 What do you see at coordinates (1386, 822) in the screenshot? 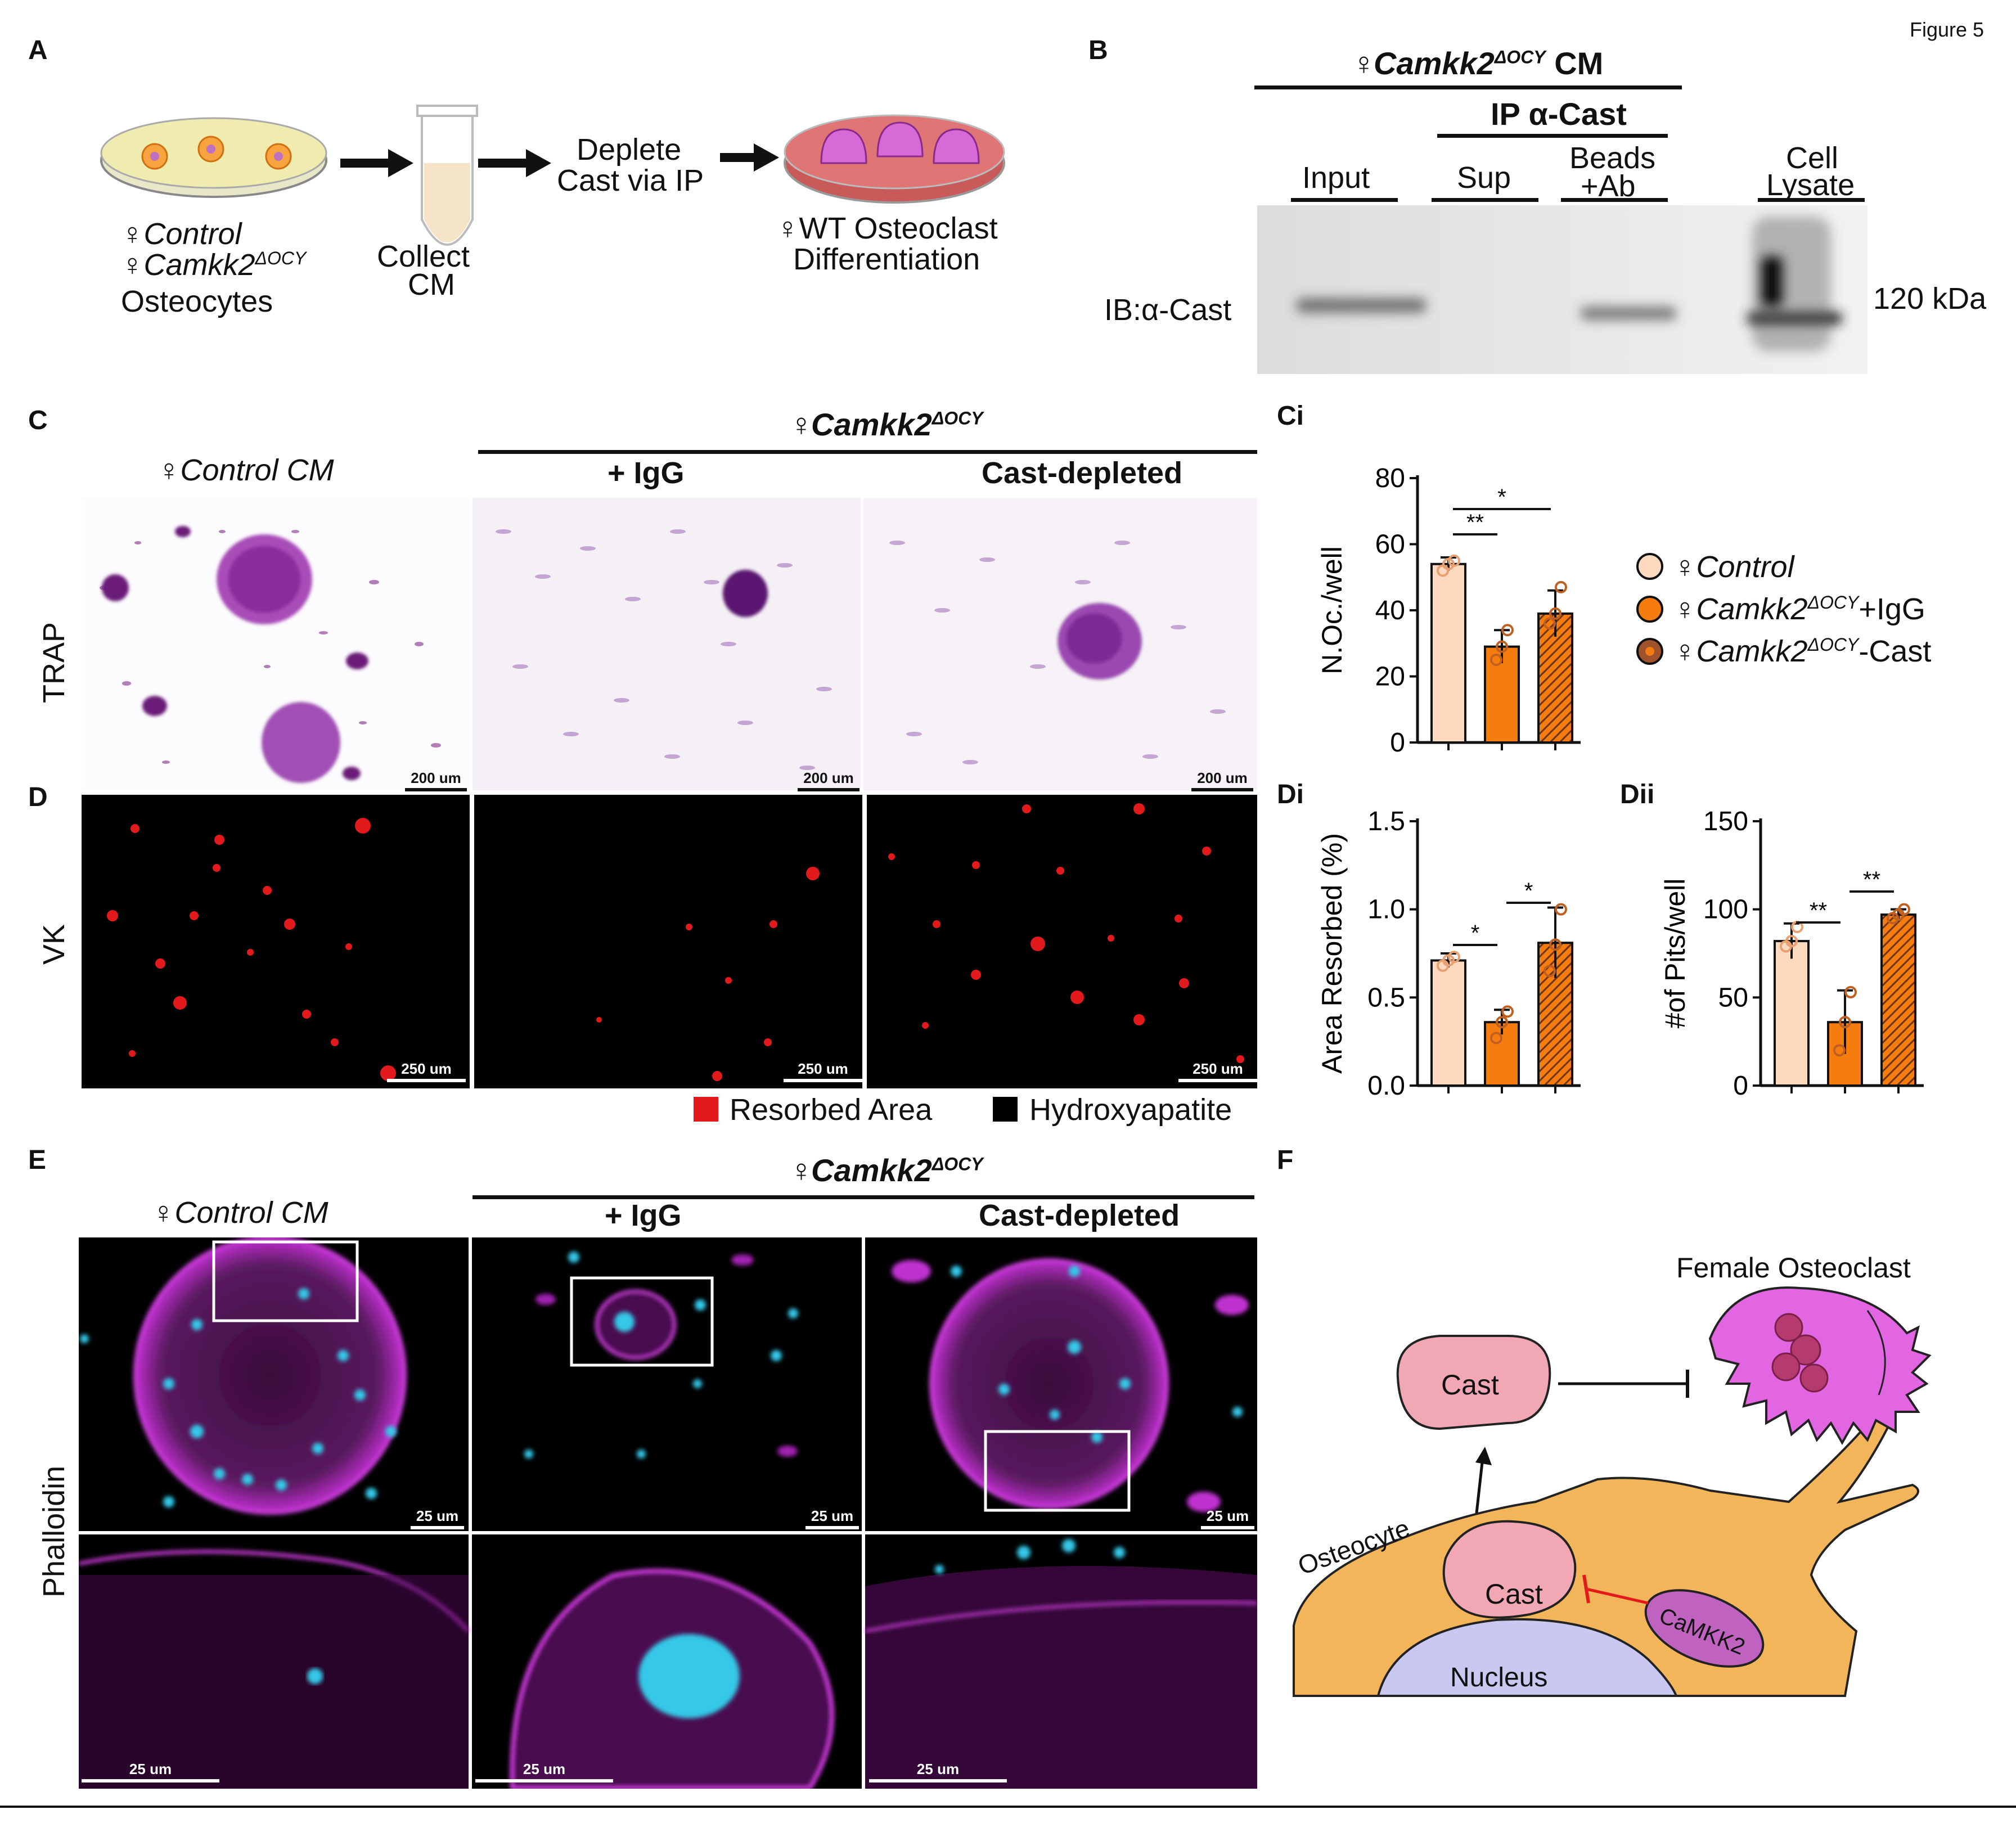
I see `y-tick-label: 1.5` at bounding box center [1386, 822].